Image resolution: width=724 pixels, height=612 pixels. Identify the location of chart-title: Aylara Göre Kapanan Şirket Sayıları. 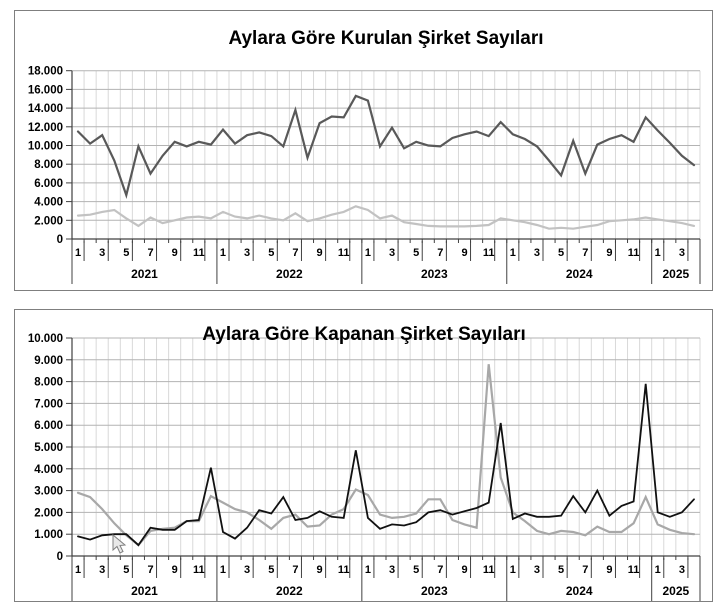
(364, 334).